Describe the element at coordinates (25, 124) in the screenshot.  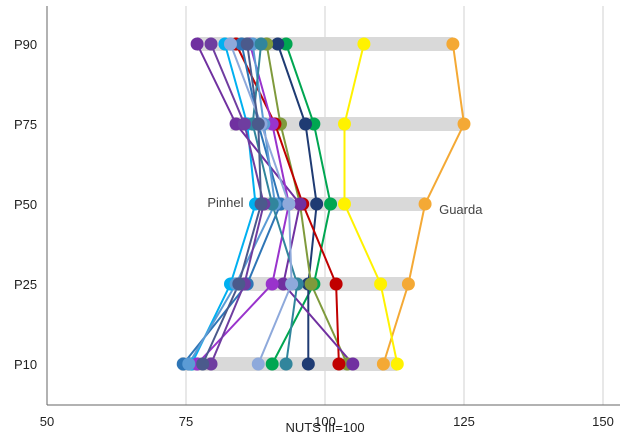
I see `y-tick-label: P75` at that location.